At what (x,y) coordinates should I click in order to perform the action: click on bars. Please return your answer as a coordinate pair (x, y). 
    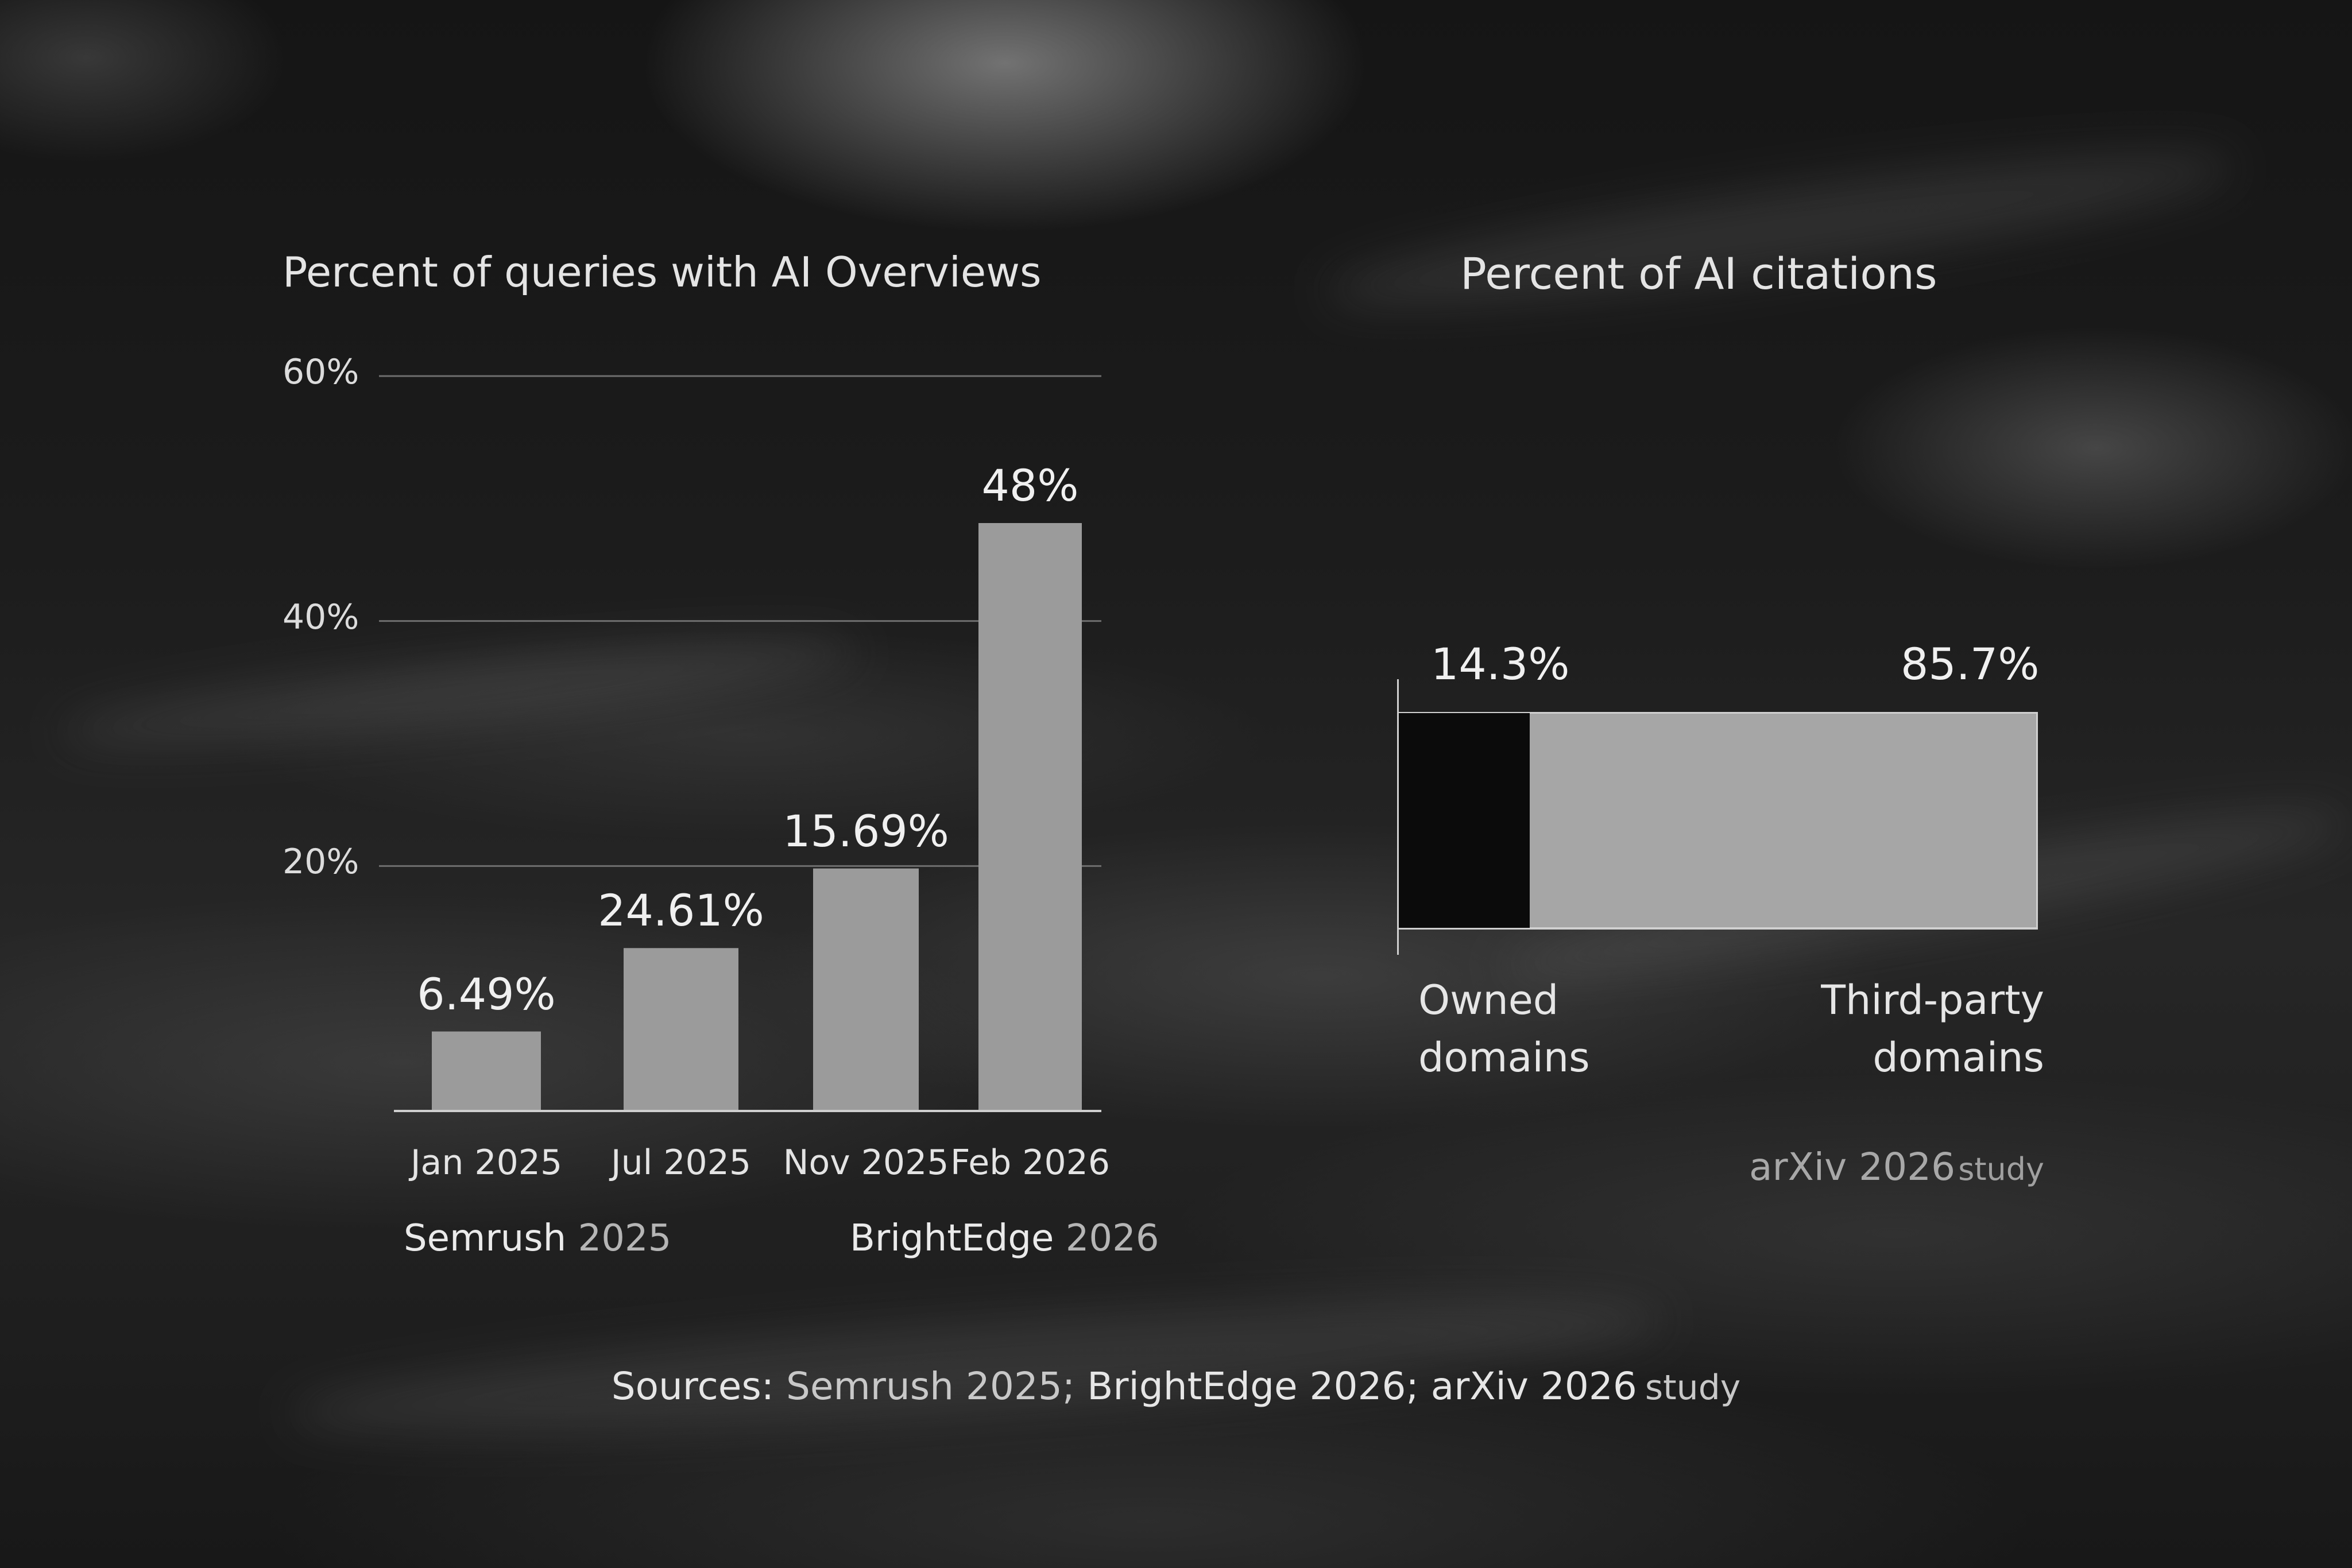
    Looking at the image, I should click on (757, 817).